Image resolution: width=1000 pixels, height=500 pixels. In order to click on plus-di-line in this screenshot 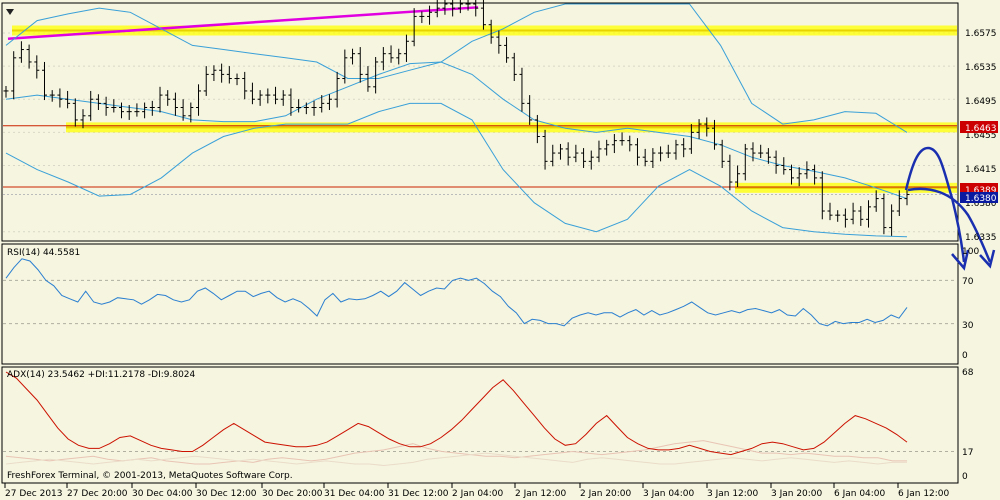, I will do `click(456, 452)`.